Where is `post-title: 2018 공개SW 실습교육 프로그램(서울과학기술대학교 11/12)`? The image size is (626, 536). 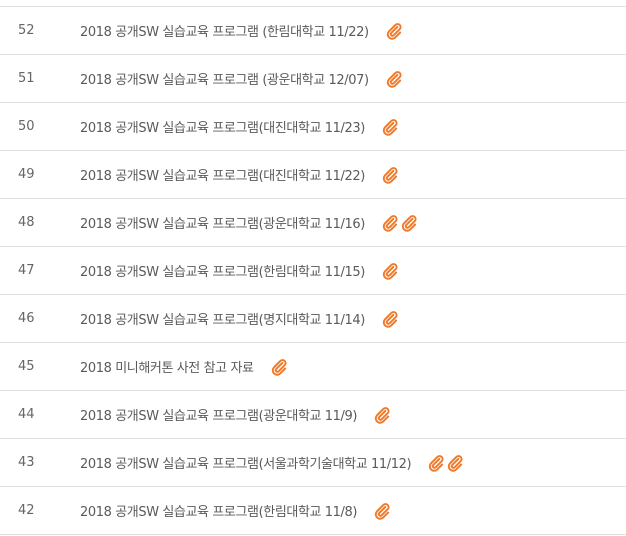
post-title: 2018 공개SW 실습교육 프로그램(서울과학기술대학교 11/12) is located at coordinates (246, 464).